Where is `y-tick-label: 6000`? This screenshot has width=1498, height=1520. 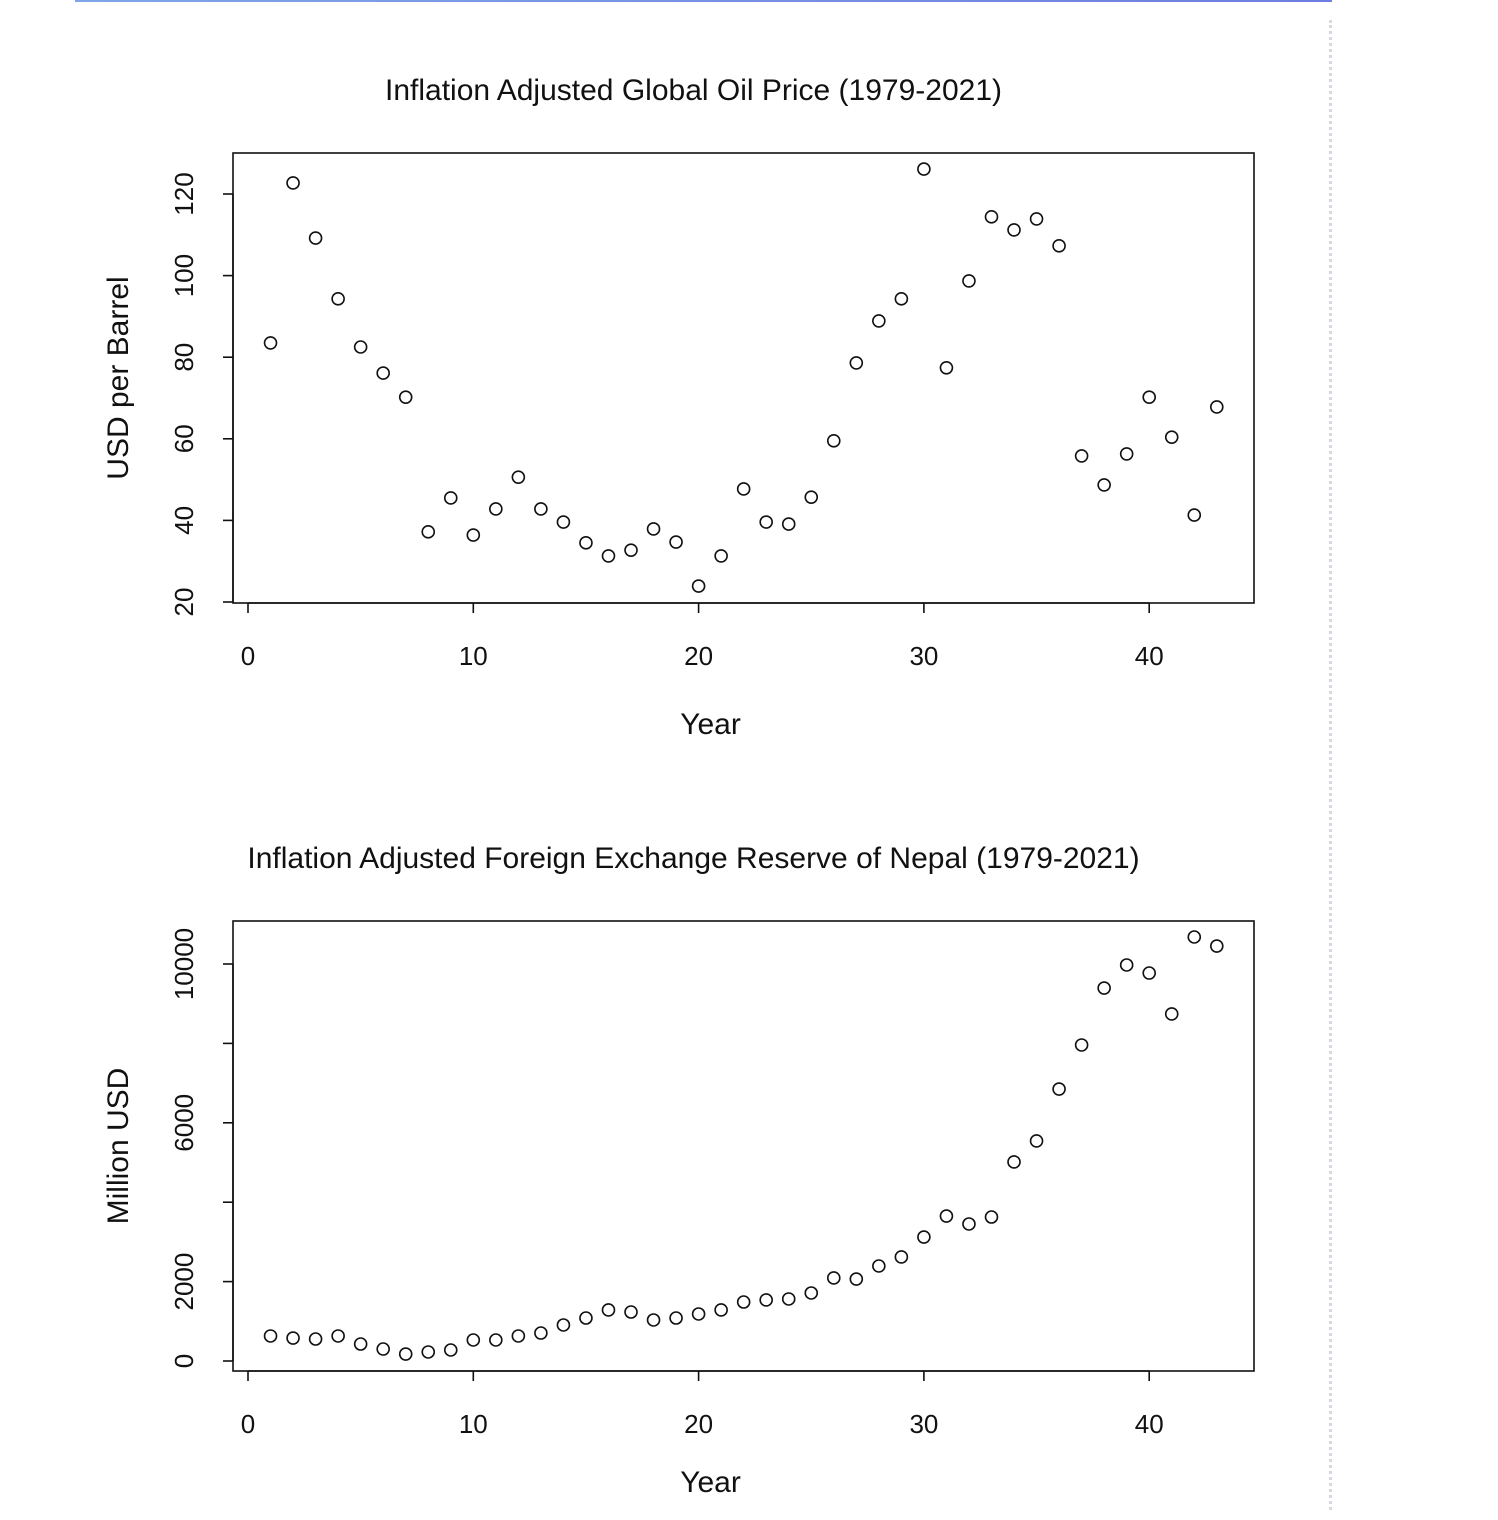
y-tick-label: 6000 is located at coordinates (184, 1123).